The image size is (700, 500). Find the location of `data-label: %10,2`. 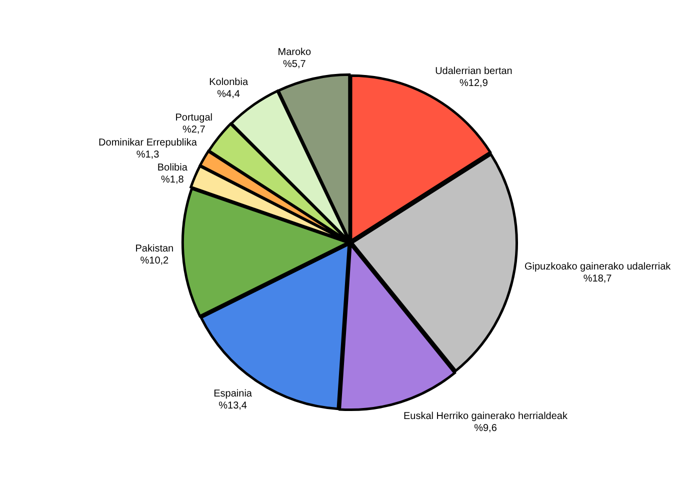

data-label: %10,2 is located at coordinates (155, 260).